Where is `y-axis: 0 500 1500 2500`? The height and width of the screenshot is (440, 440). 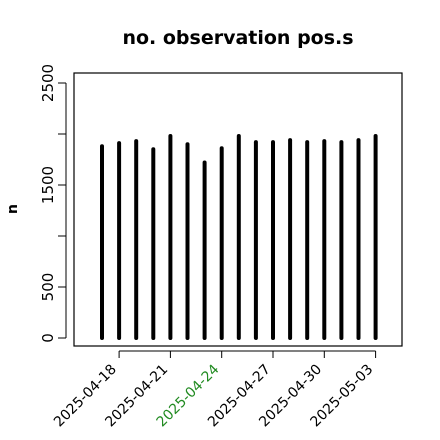 y-axis: 0 500 1500 2500 is located at coordinates (53, 203).